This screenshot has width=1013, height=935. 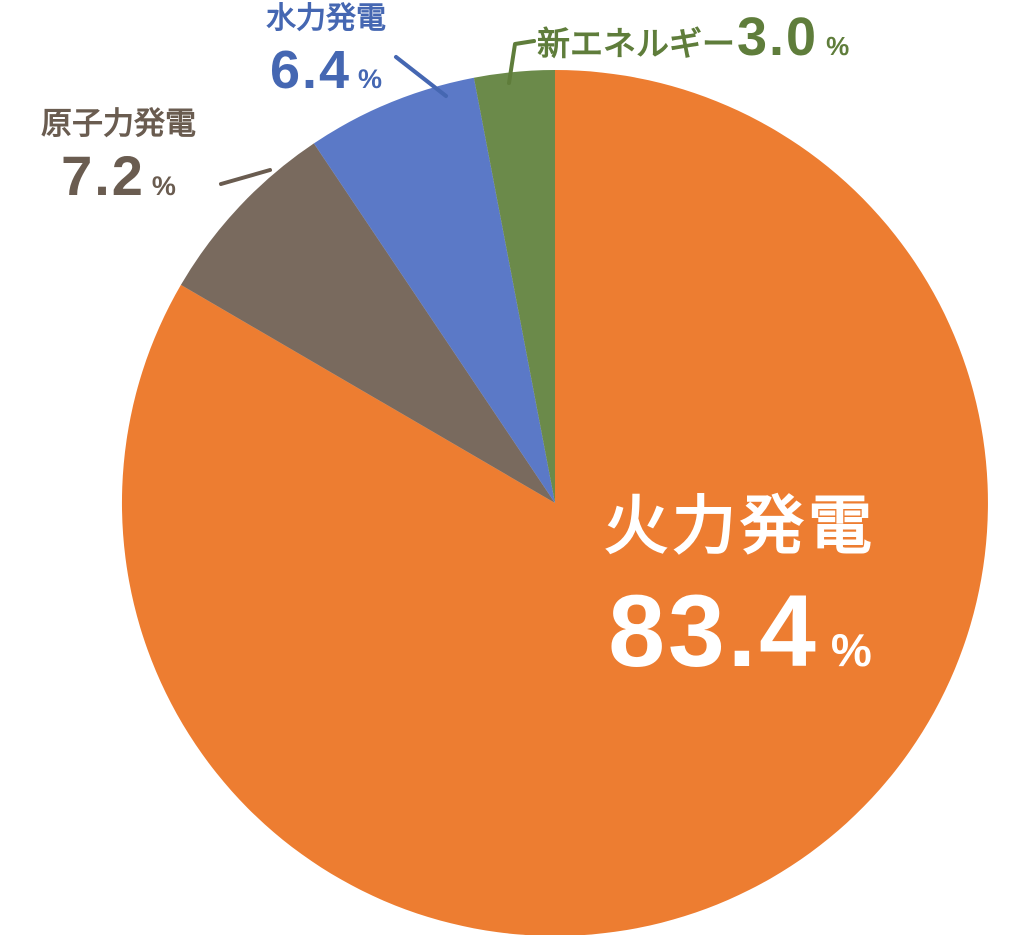 What do you see at coordinates (851, 649) in the screenshot?
I see `label-thermal-unit: %` at bounding box center [851, 649].